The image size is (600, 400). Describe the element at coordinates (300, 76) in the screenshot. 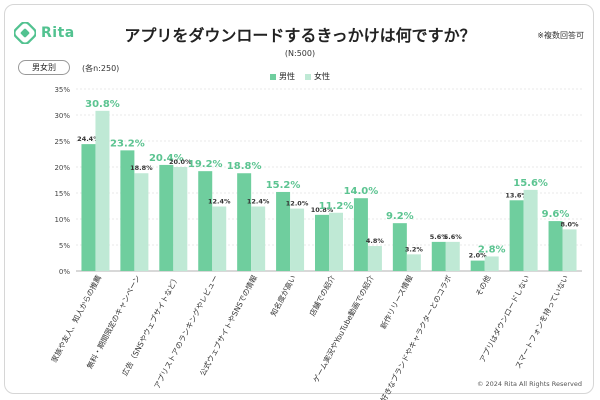

I see `legend: 男性 女性` at that location.